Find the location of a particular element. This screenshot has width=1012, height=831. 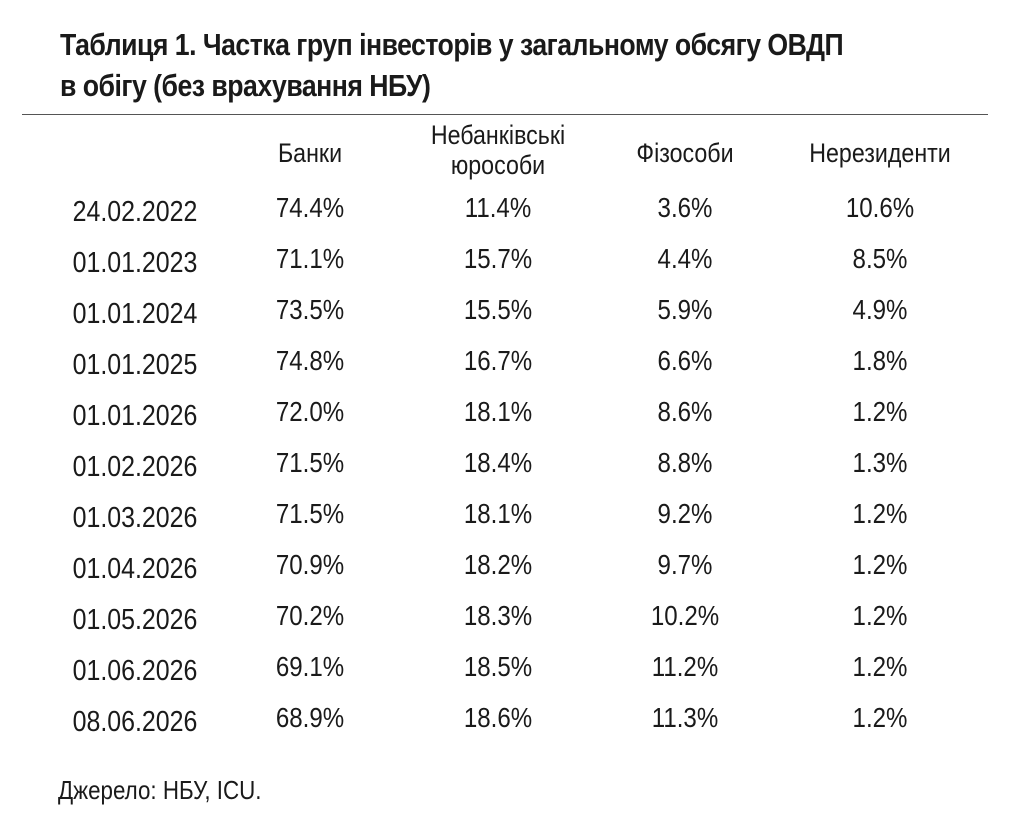

individuals-share-cell: 4.4% is located at coordinates (685, 258).